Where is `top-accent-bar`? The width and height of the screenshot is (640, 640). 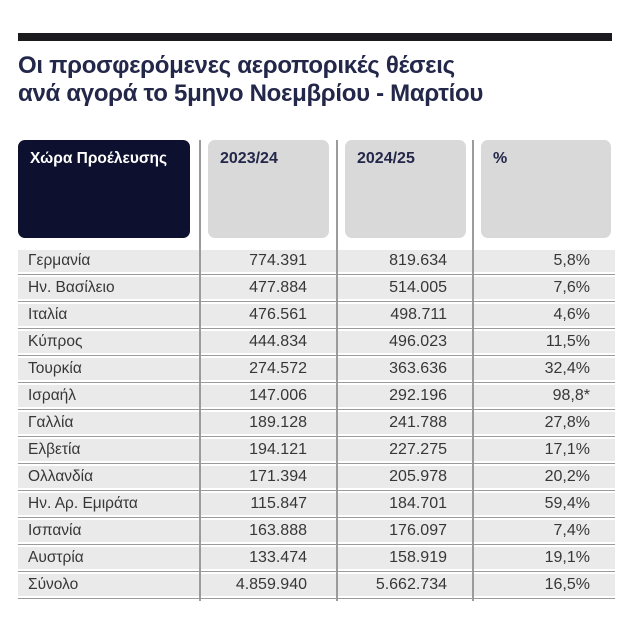
top-accent-bar is located at coordinates (315, 37).